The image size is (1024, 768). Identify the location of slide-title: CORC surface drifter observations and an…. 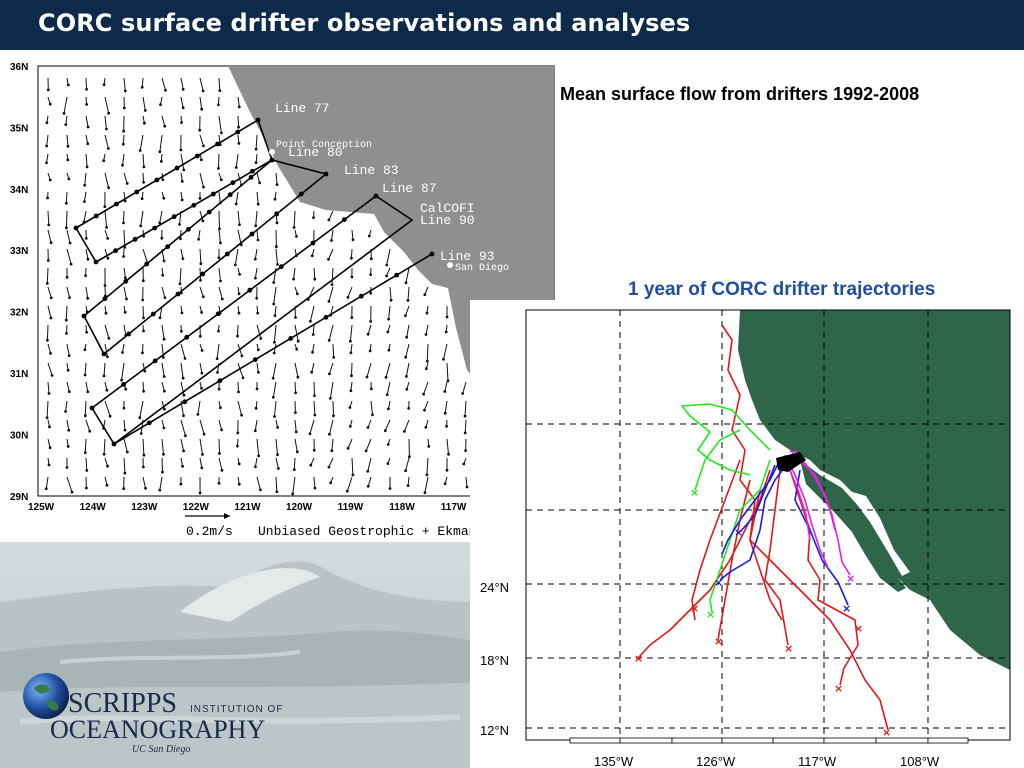
(364, 23).